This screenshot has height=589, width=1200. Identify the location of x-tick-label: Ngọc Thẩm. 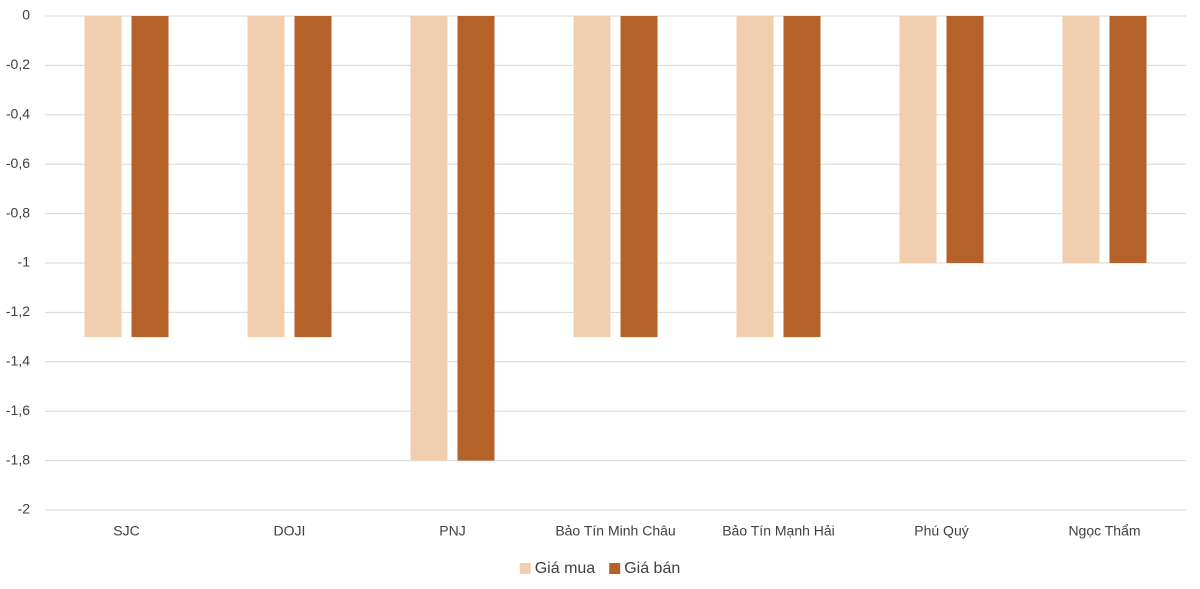
(1104, 531).